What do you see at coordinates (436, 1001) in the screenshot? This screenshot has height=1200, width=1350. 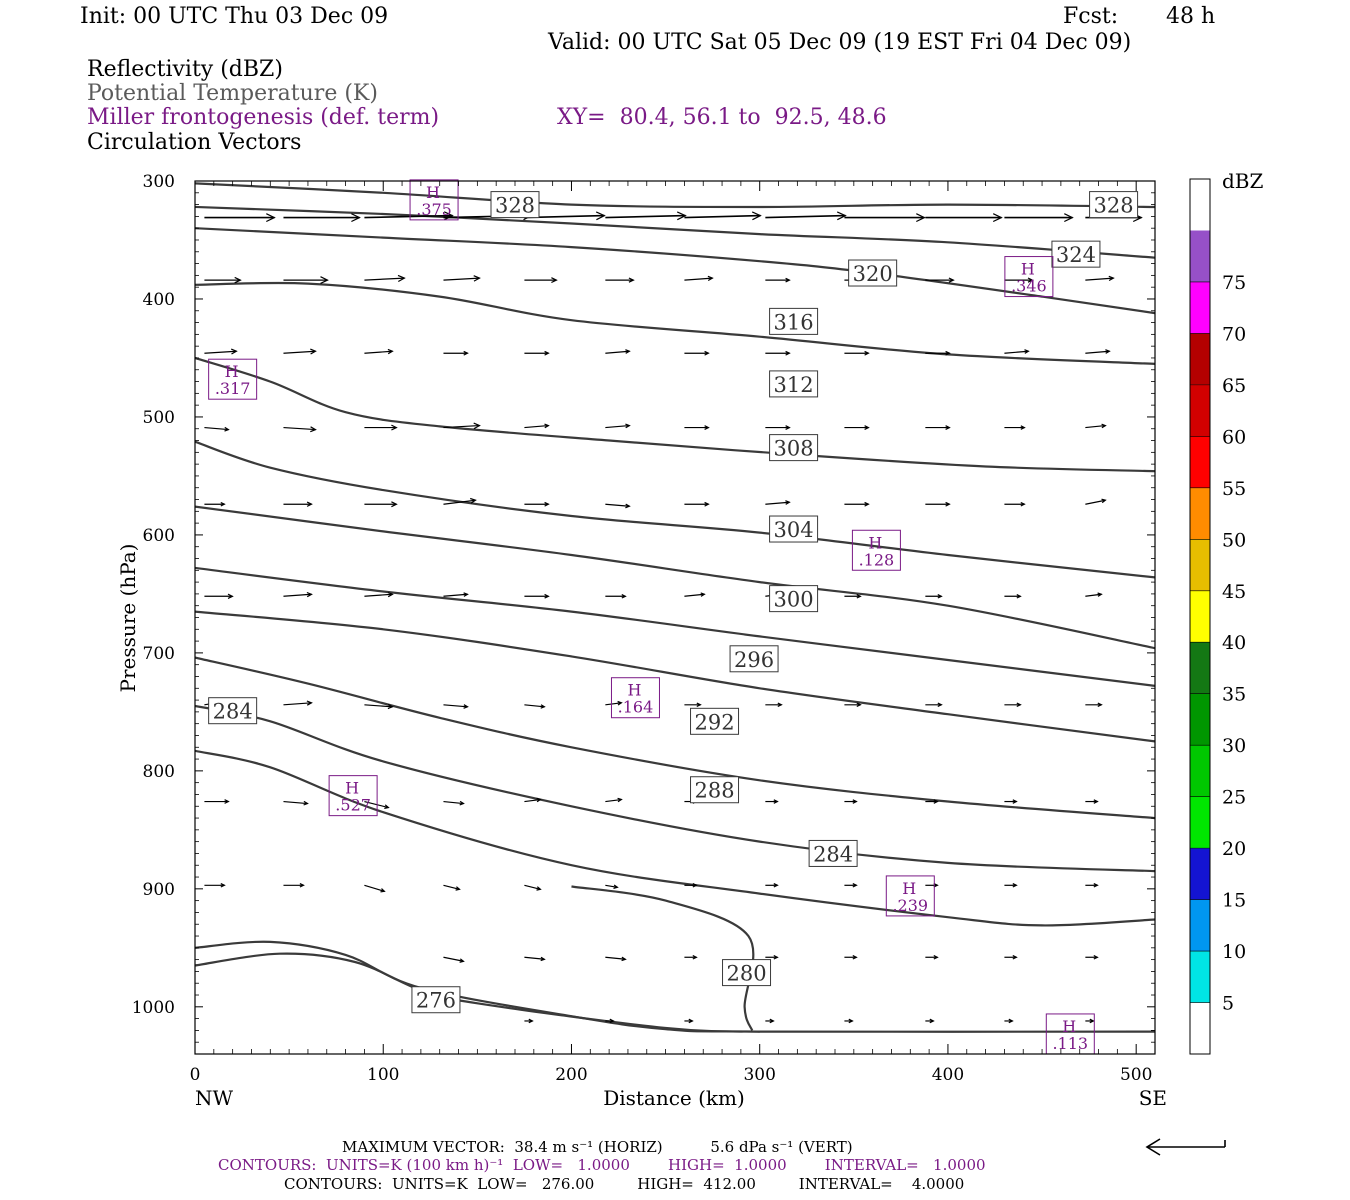 I see `theta-label-276: 276` at bounding box center [436, 1001].